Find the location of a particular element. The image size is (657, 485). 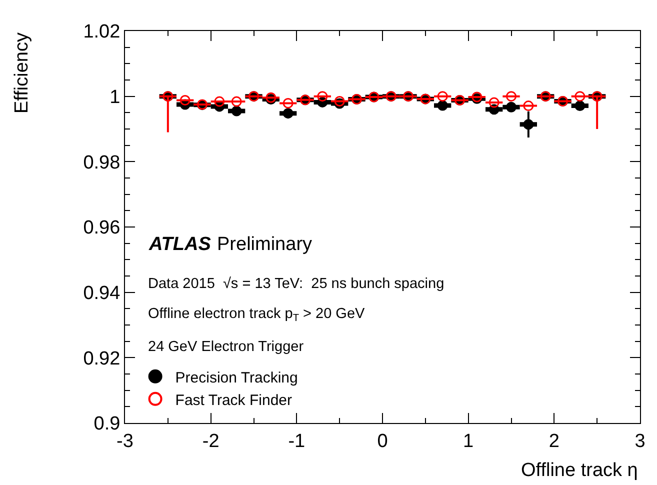

x-tick-label: 1 is located at coordinates (468, 441).